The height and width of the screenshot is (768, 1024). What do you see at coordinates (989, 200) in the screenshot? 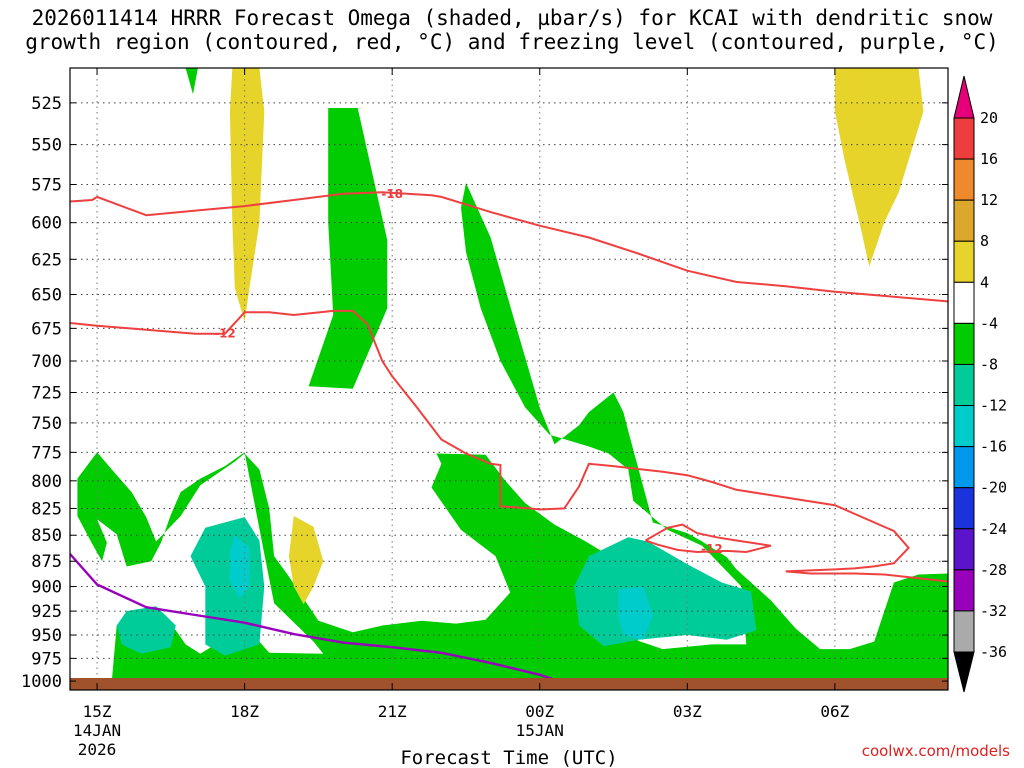
I see `colorbar-label-2: 12` at bounding box center [989, 200].